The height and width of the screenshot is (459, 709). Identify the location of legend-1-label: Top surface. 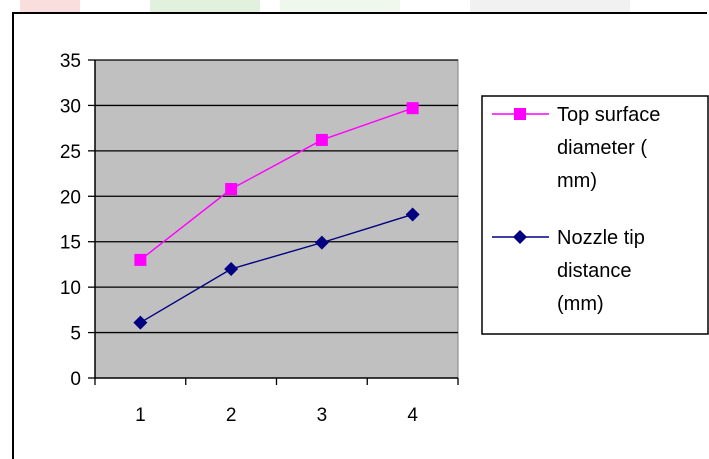
(608, 115).